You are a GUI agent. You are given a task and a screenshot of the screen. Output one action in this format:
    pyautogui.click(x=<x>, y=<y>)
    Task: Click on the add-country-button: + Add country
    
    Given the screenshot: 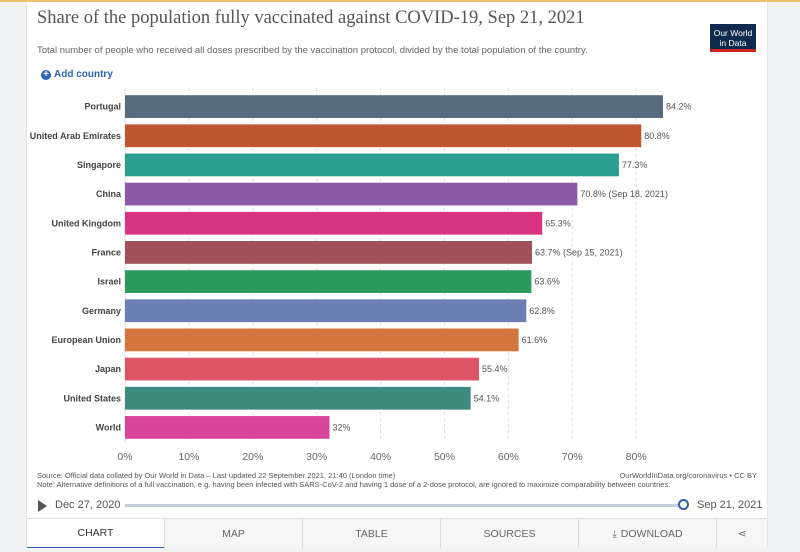 What is the action you would take?
    pyautogui.click(x=77, y=74)
    